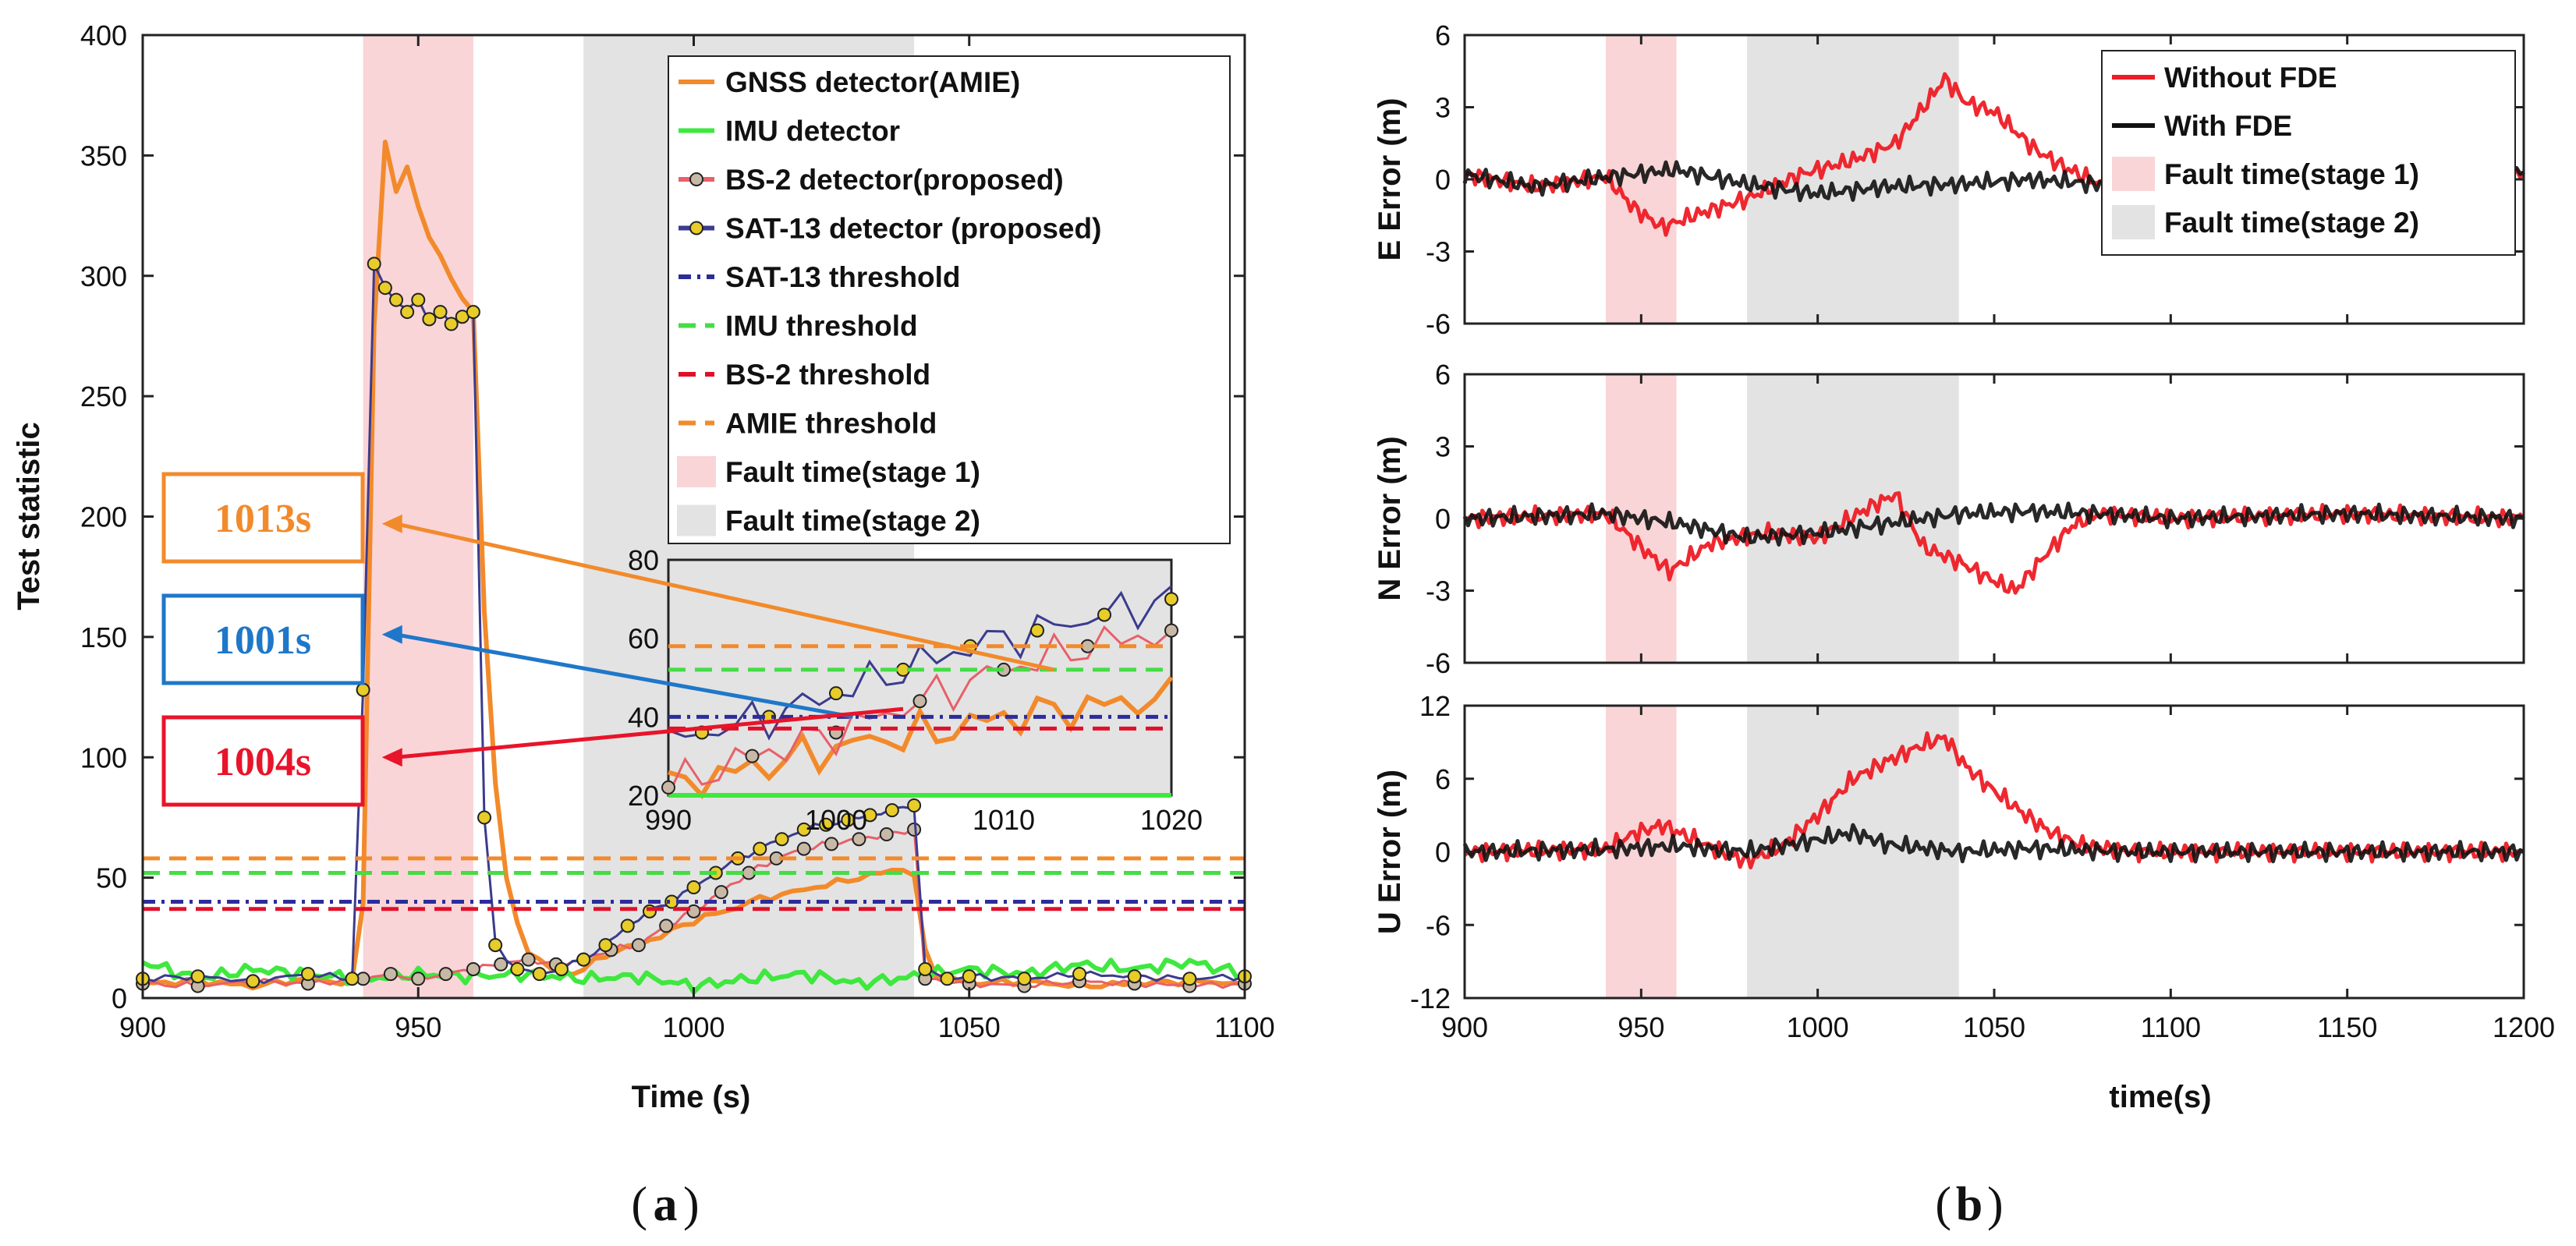 This screenshot has width=2576, height=1246. I want to click on panel-a-legend-entry-3: BS-2 detector(proposed), so click(871, 180).